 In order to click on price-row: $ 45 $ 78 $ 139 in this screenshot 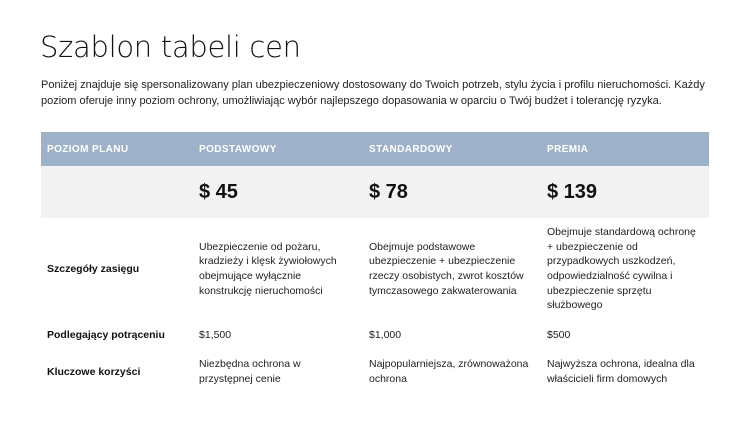, I will do `click(375, 192)`.